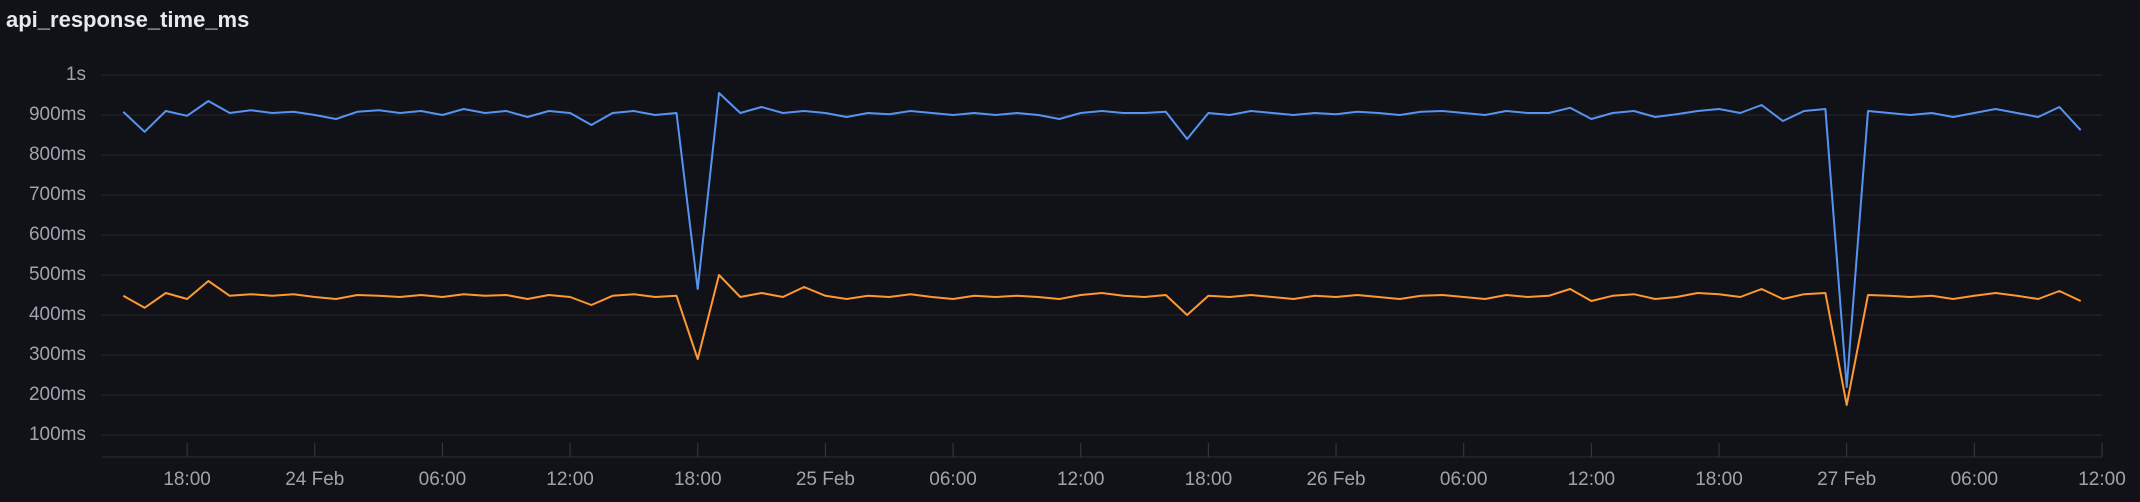 The width and height of the screenshot is (2140, 502). I want to click on chart-title: api_response_time_ms, so click(127, 19).